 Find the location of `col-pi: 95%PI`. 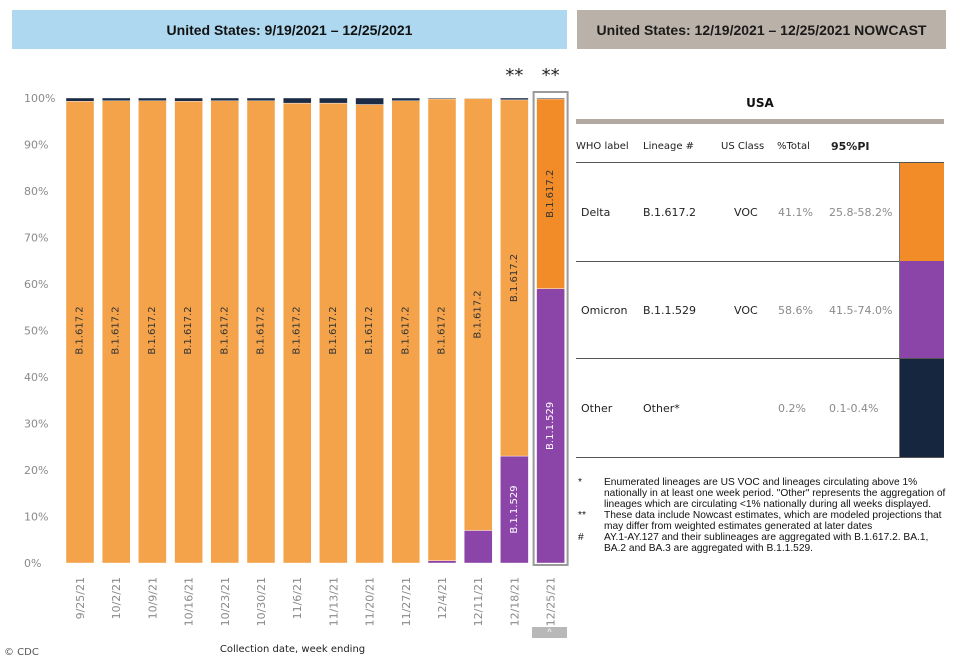

col-pi: 95%PI is located at coordinates (850, 146).